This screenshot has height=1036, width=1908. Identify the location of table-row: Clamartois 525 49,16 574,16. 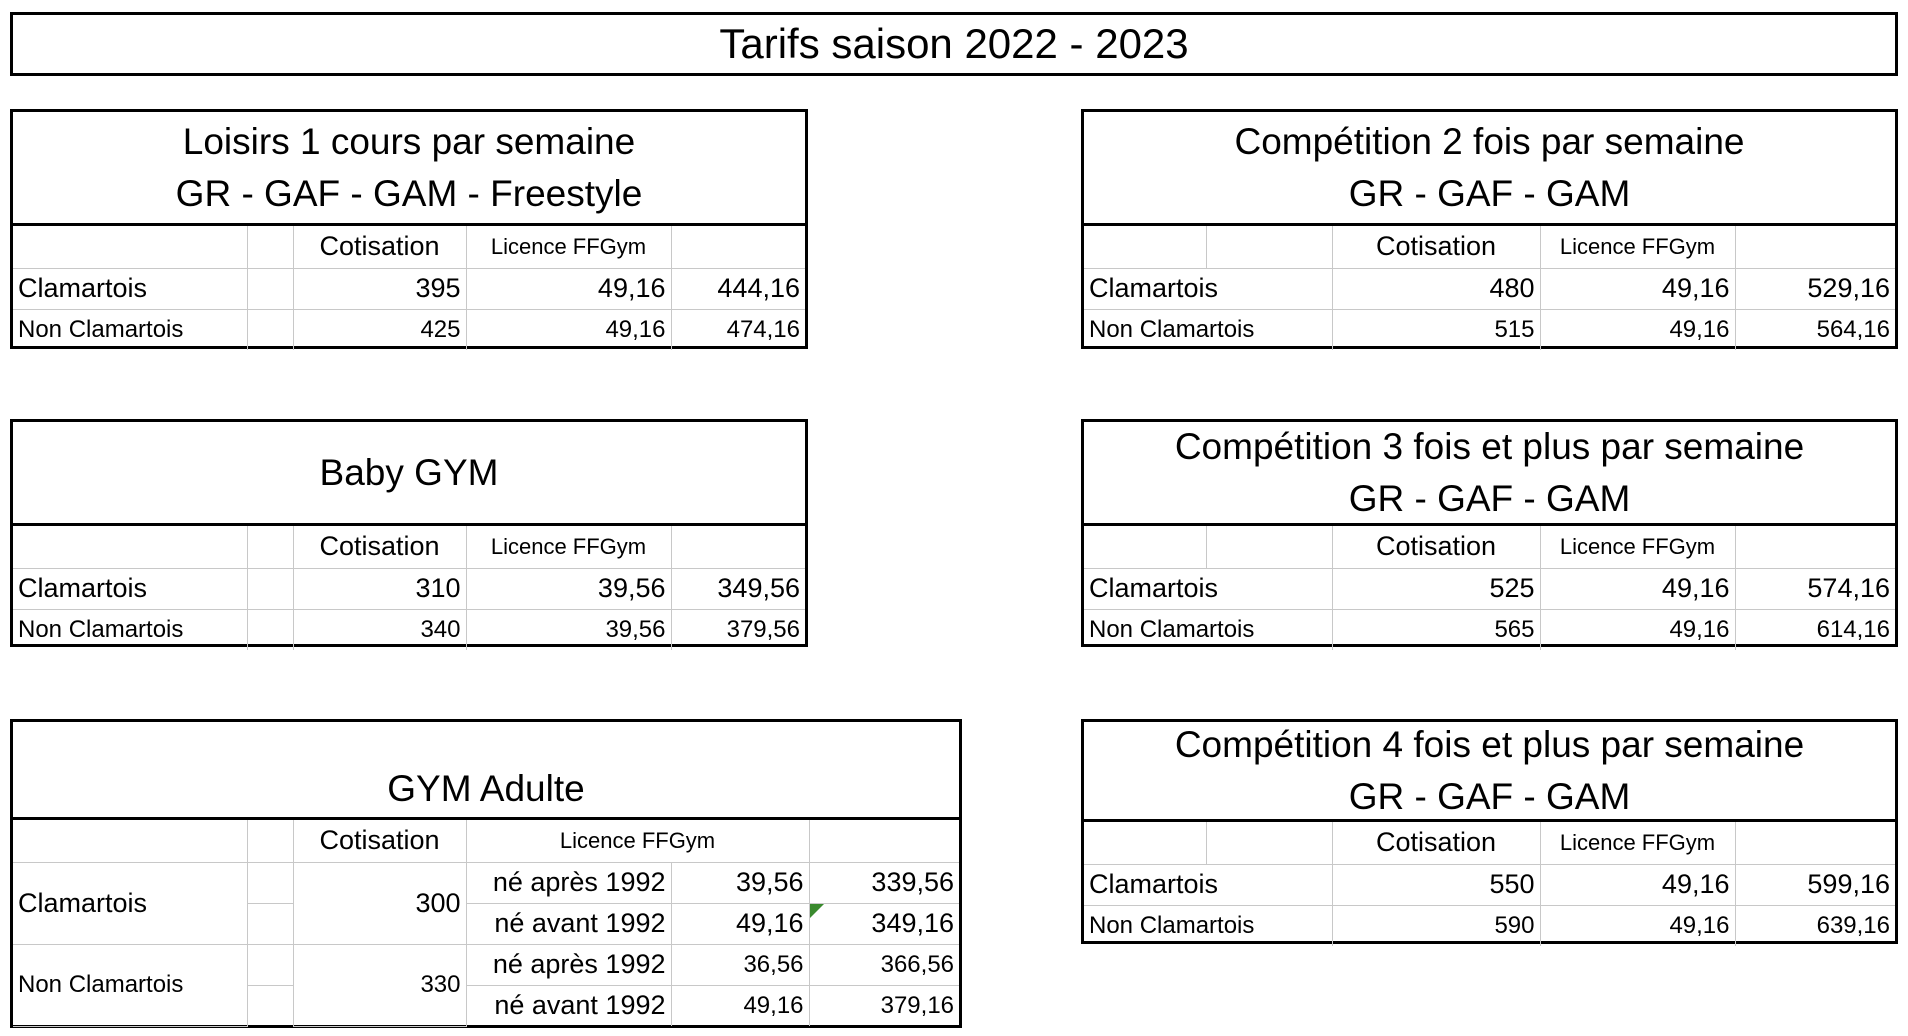
(1489, 589).